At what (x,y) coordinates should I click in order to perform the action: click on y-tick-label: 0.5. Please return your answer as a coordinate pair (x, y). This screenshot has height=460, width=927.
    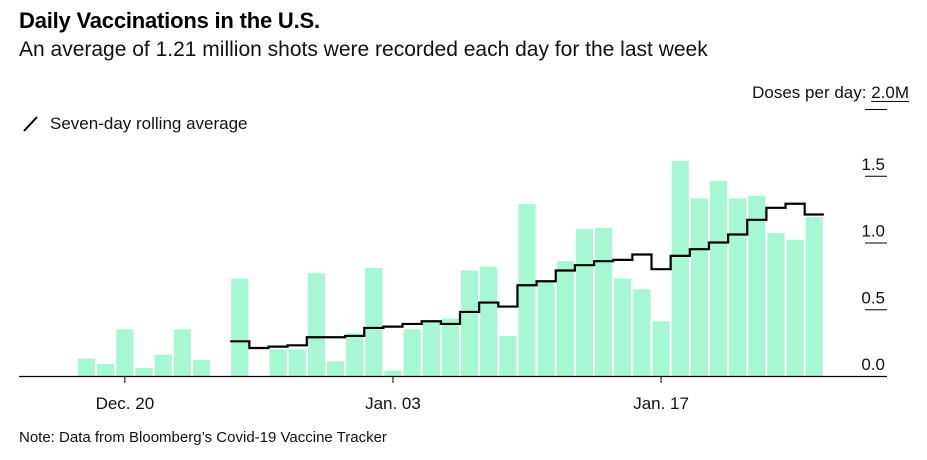
    Looking at the image, I should click on (873, 297).